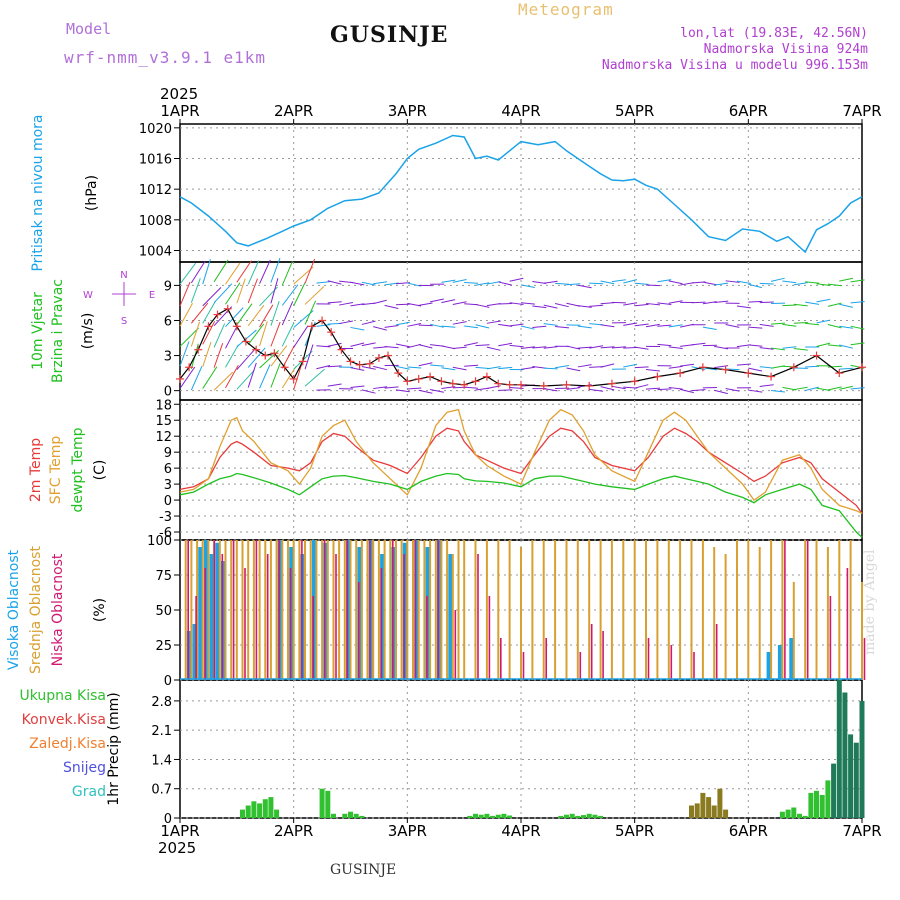  Describe the element at coordinates (161, 702) in the screenshot. I see `y-tick-label: 2.8` at that location.